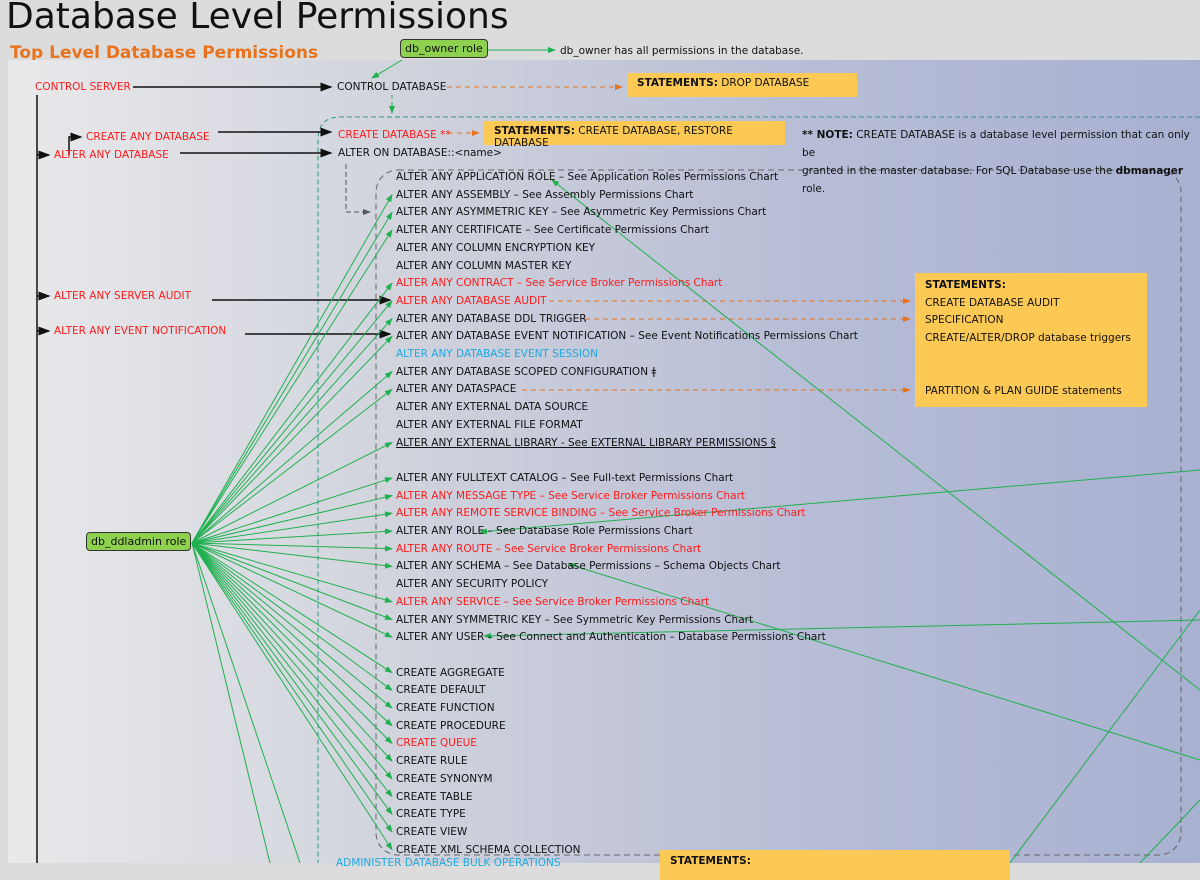  I want to click on permission-item: ALTER ANY EXTERNAL FILE FORMAT, so click(489, 424).